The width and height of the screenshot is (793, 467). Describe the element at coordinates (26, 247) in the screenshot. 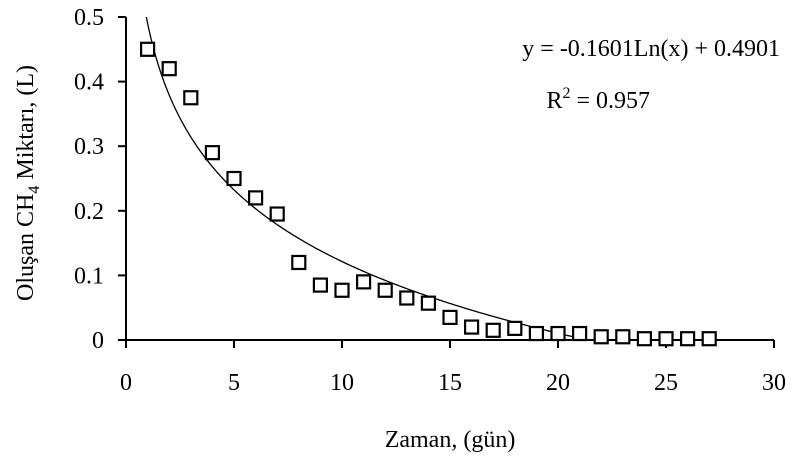

I see `y-axis-label-part-1: Oluşan CH` at that location.